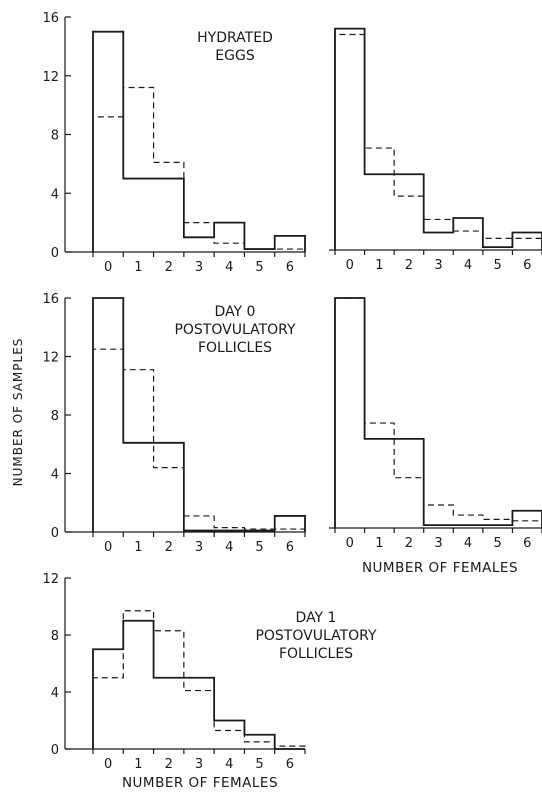 This screenshot has width=542, height=795. I want to click on y-tick-label: 16, so click(50, 299).